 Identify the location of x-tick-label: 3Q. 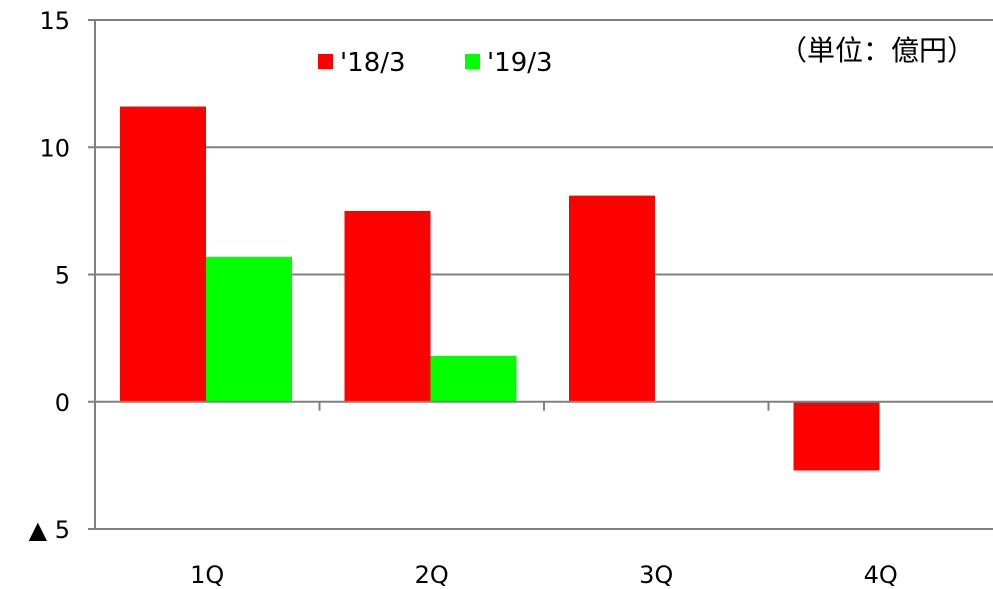
(656, 575).